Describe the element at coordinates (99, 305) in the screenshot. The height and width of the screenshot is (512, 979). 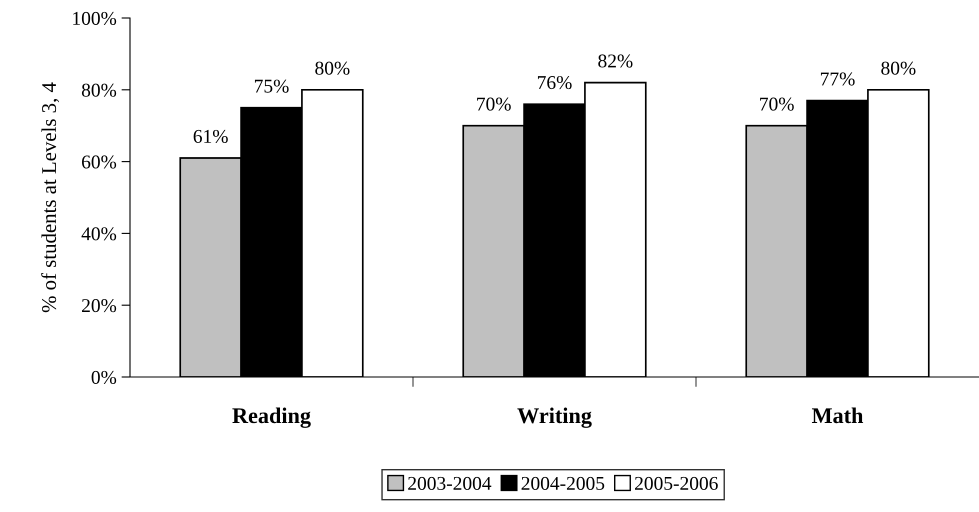
I see `y-tick-label: 20%` at that location.